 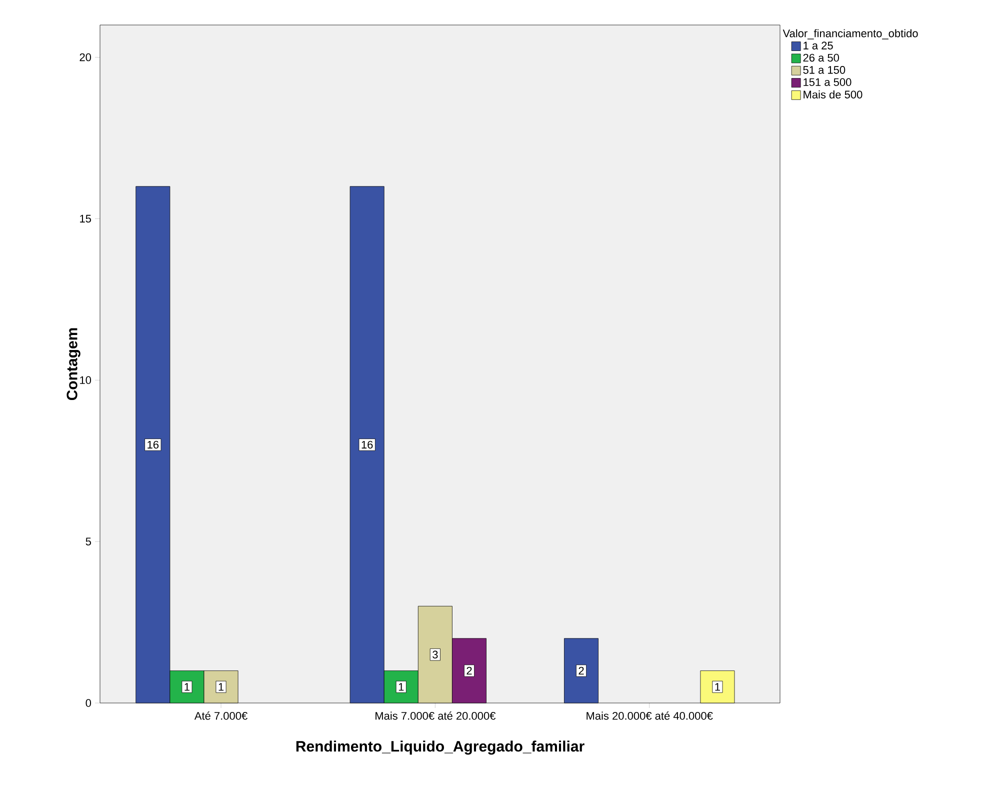 I want to click on legend-label: 151 a 500, so click(x=828, y=82).